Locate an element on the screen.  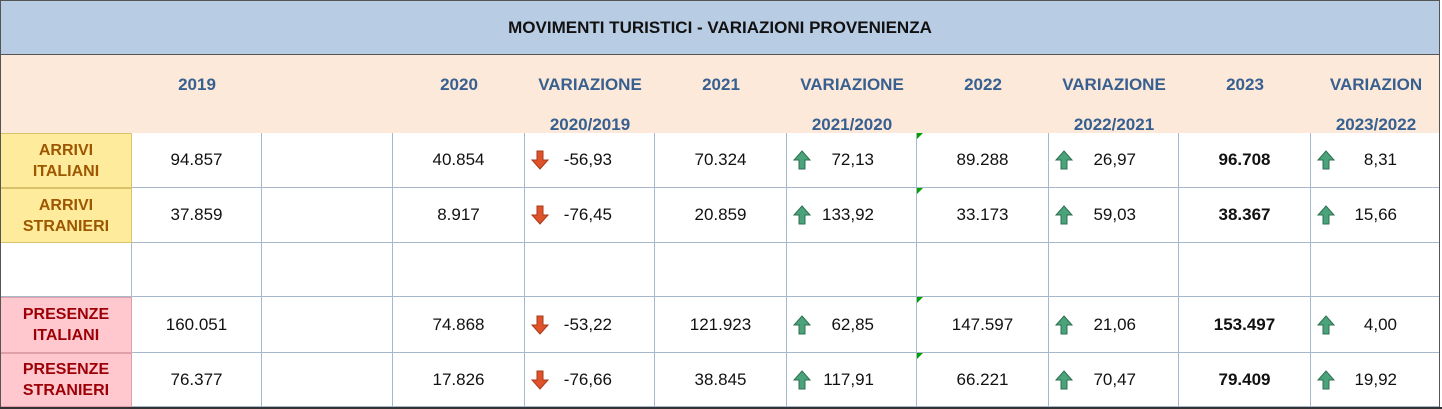
variation-value: -76,66 is located at coordinates (587, 379).